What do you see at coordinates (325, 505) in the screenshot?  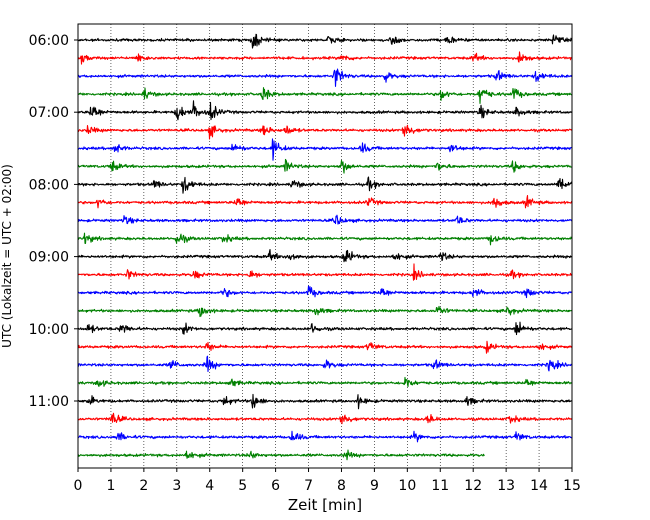 I see `x-axis-label: Zeit [min]` at bounding box center [325, 505].